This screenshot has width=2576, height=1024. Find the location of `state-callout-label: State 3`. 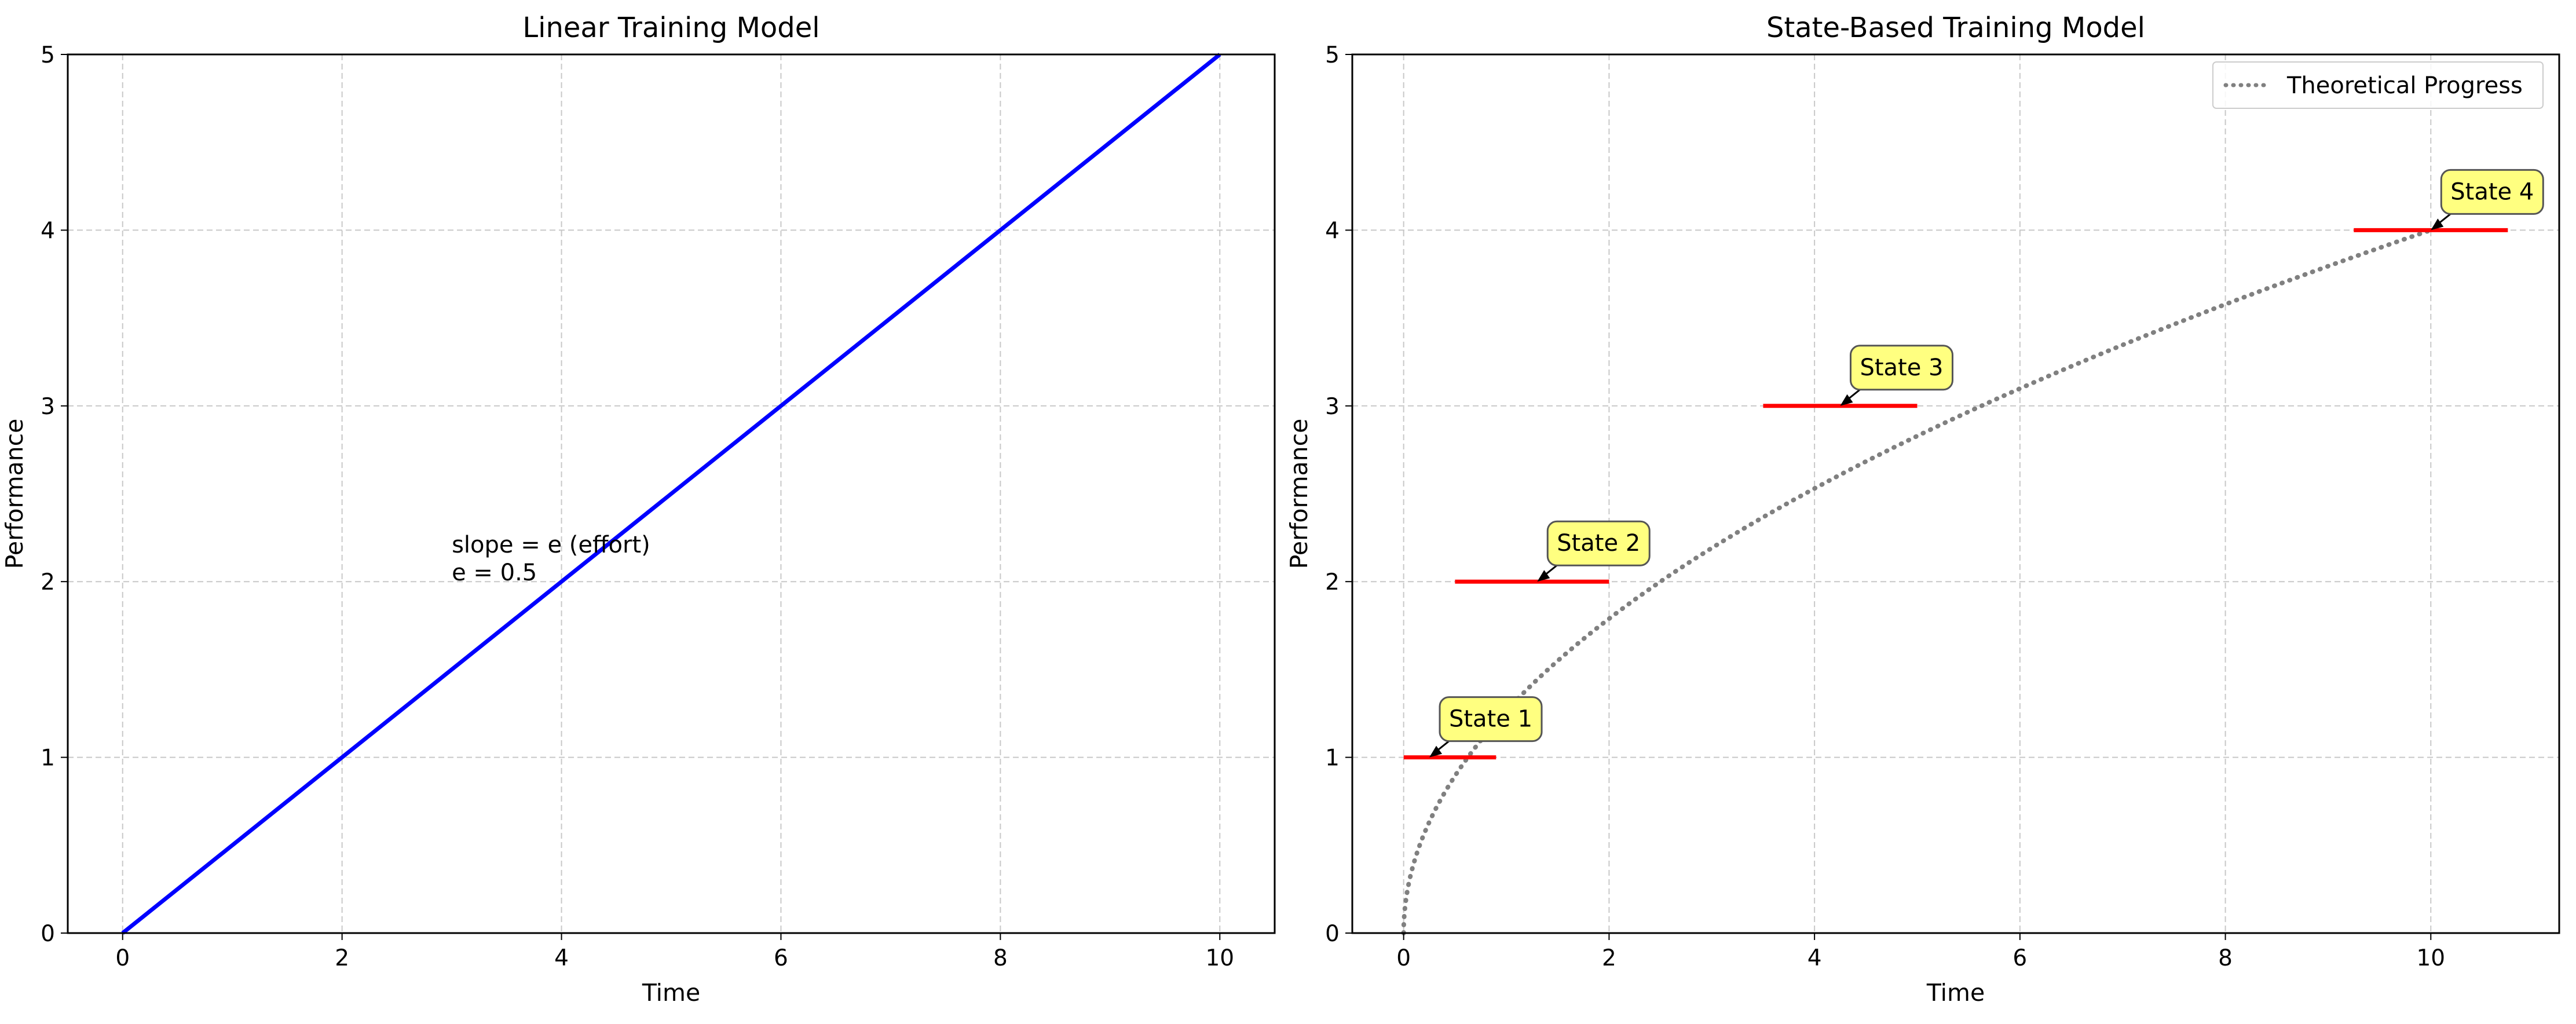

state-callout-label: State 3 is located at coordinates (1901, 368).